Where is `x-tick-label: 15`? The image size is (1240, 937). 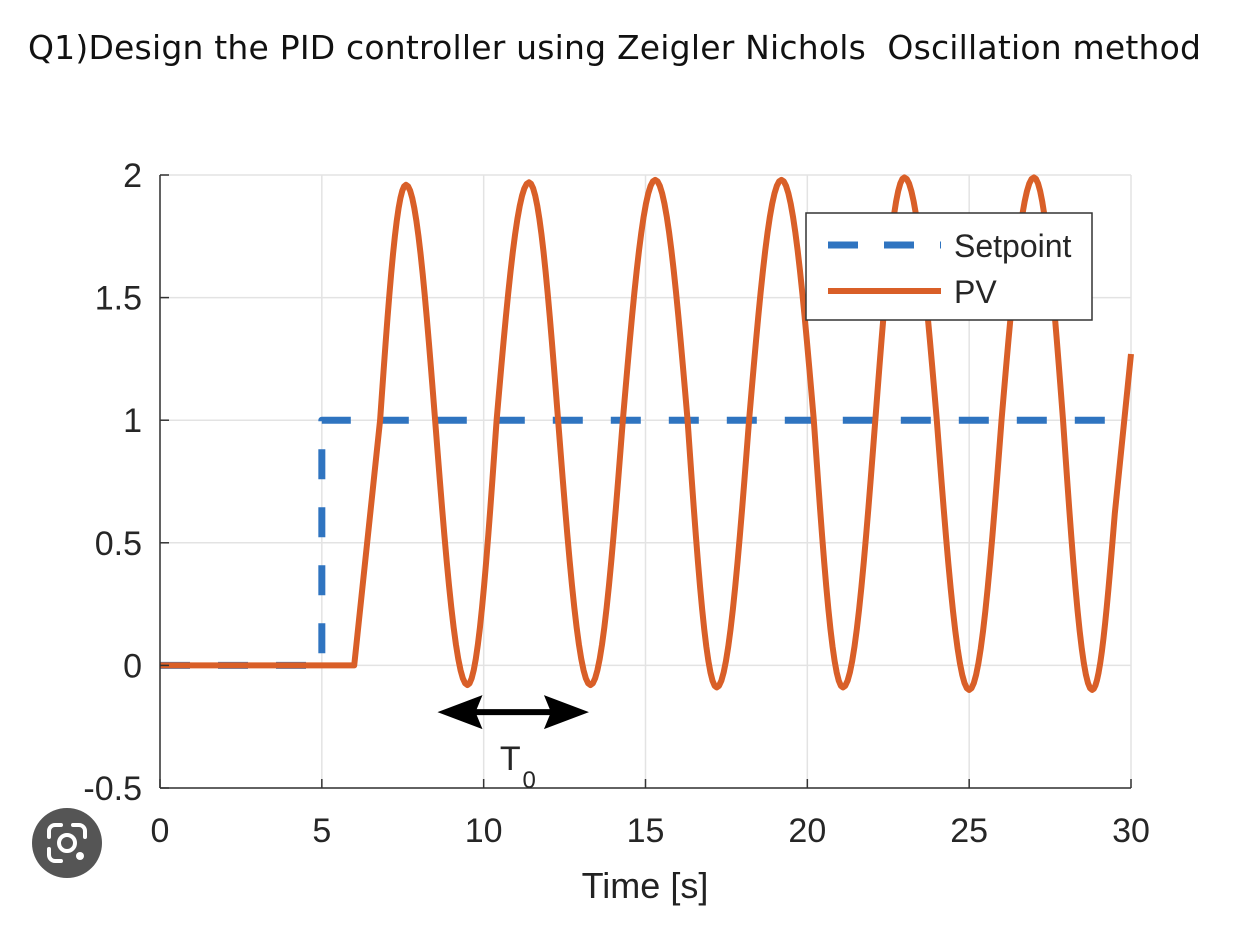 x-tick-label: 15 is located at coordinates (646, 831).